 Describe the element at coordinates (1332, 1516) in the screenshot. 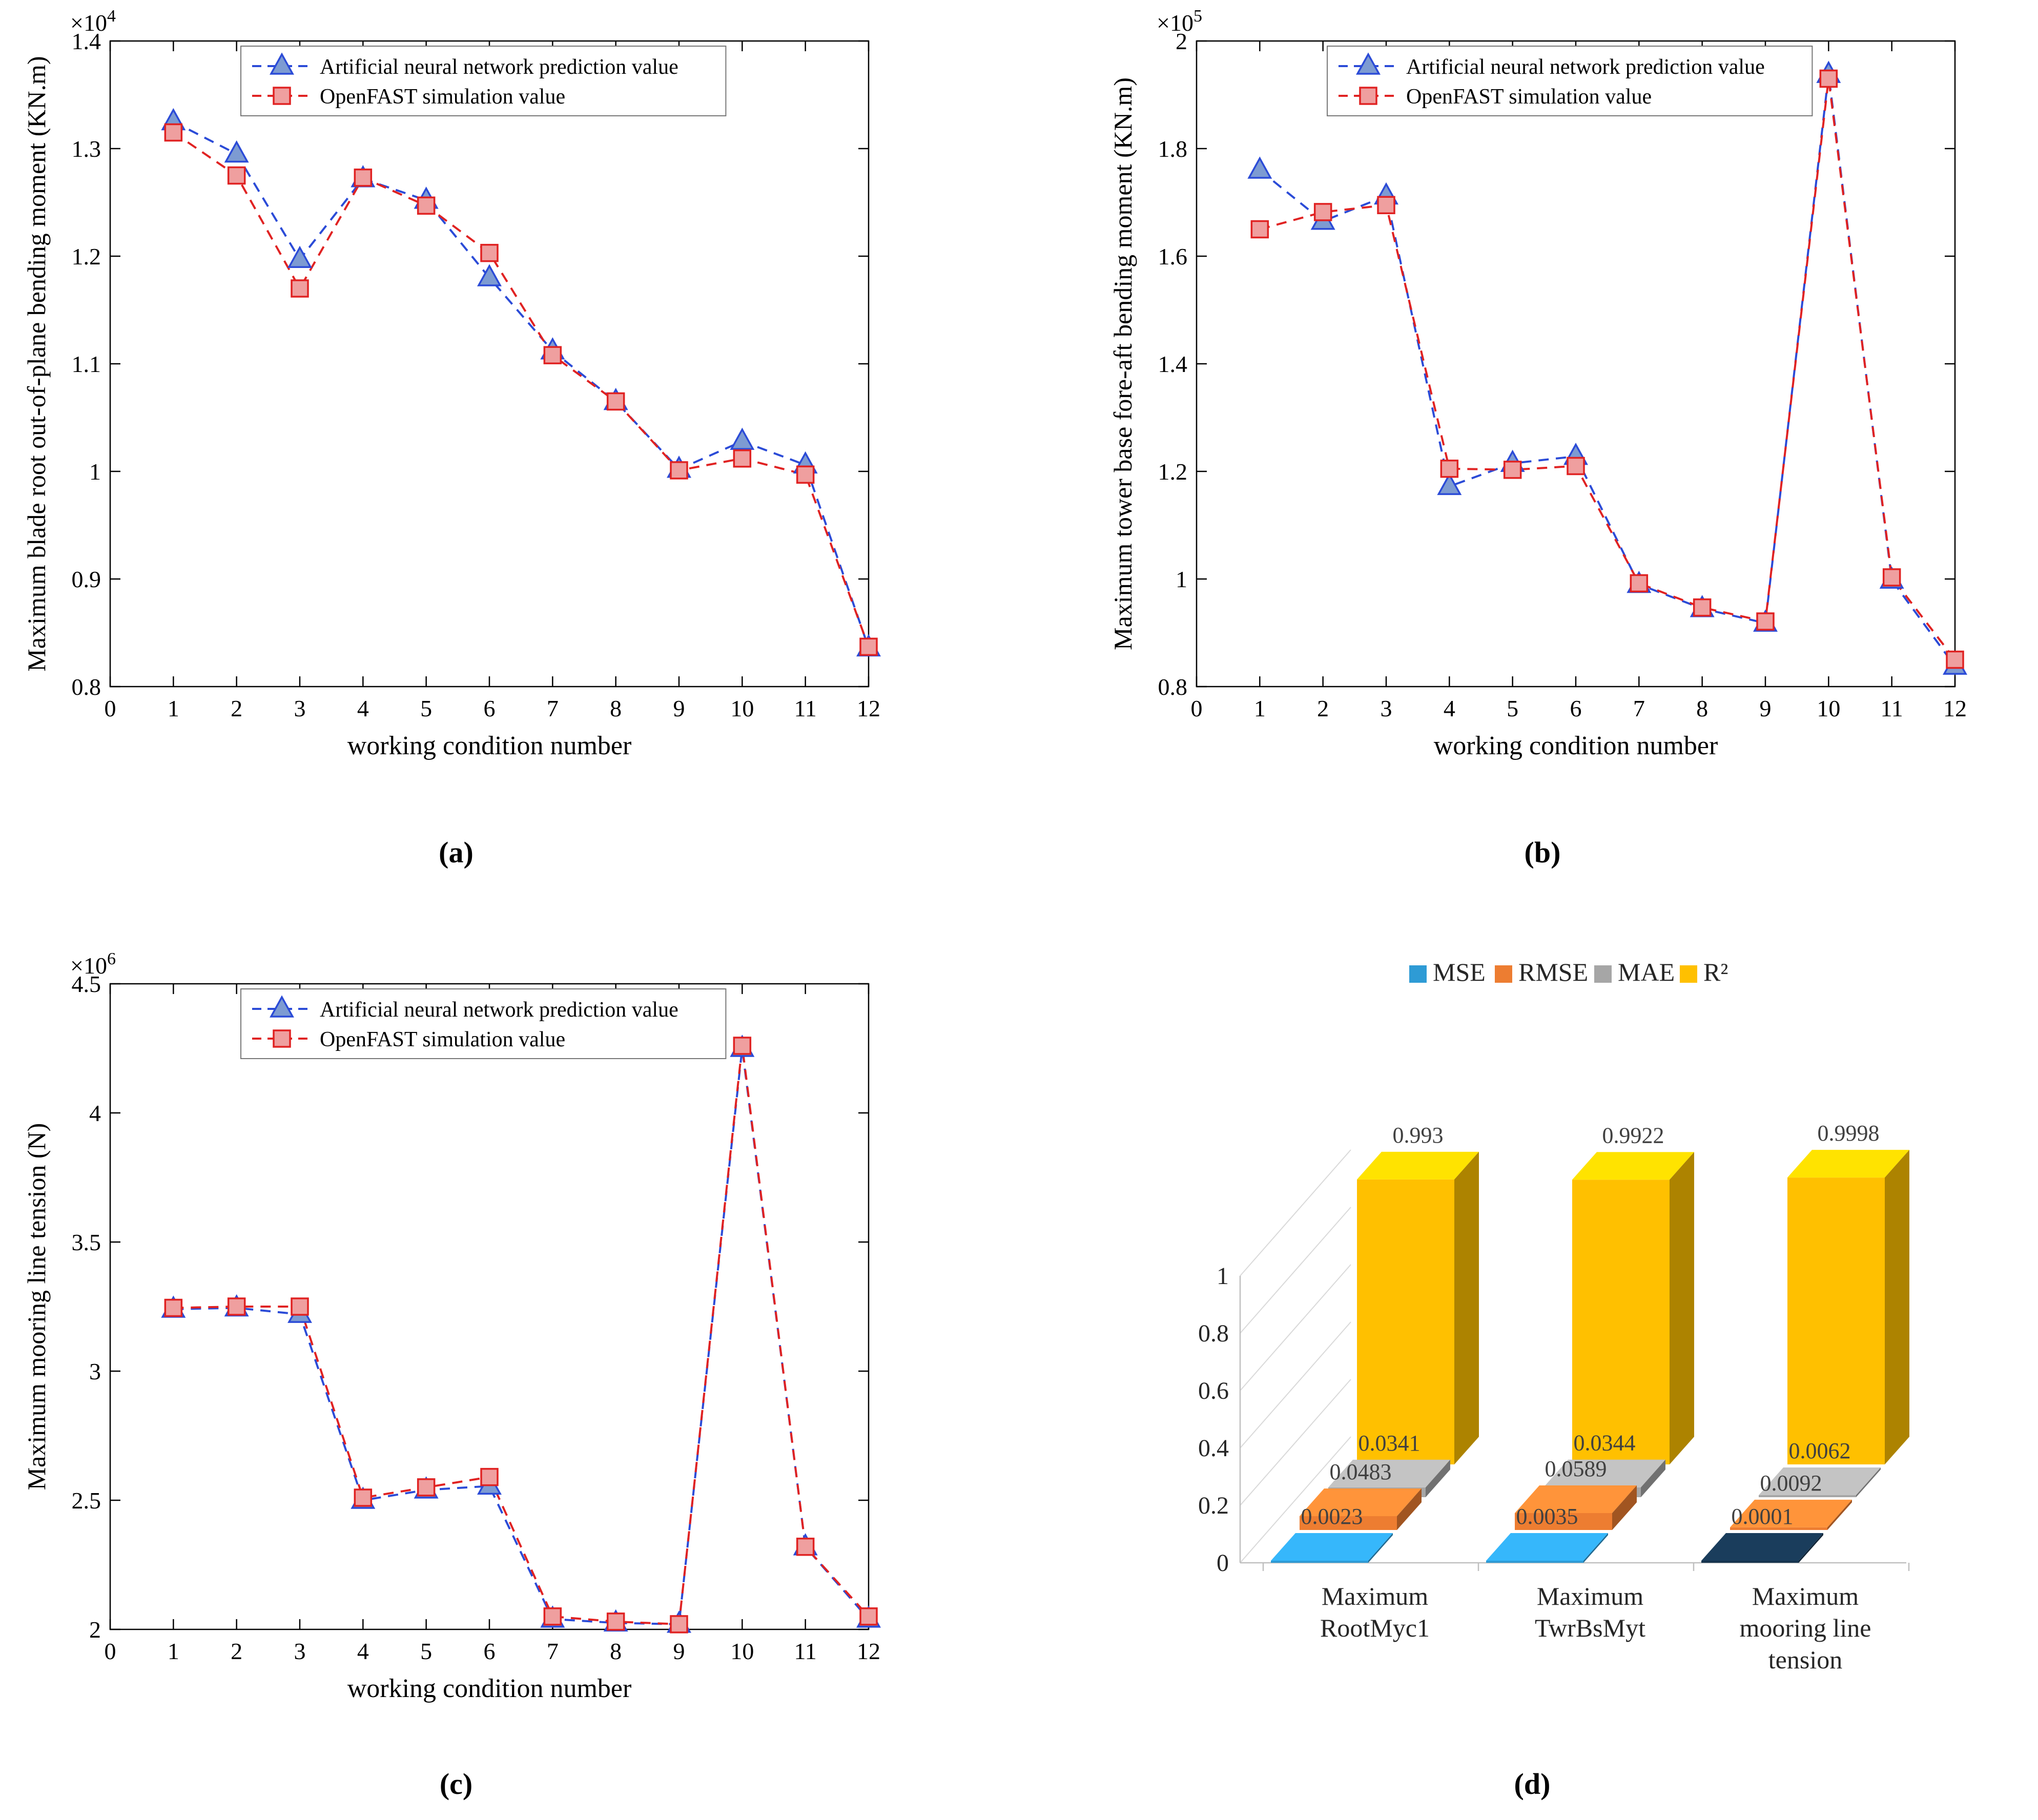

I see `bar-value-label: 0.0023` at that location.